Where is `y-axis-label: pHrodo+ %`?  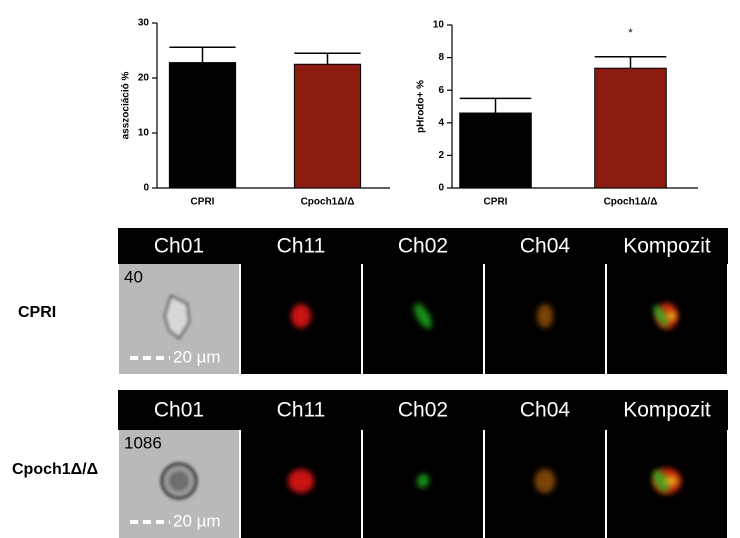
y-axis-label: pHrodo+ % is located at coordinates (421, 106).